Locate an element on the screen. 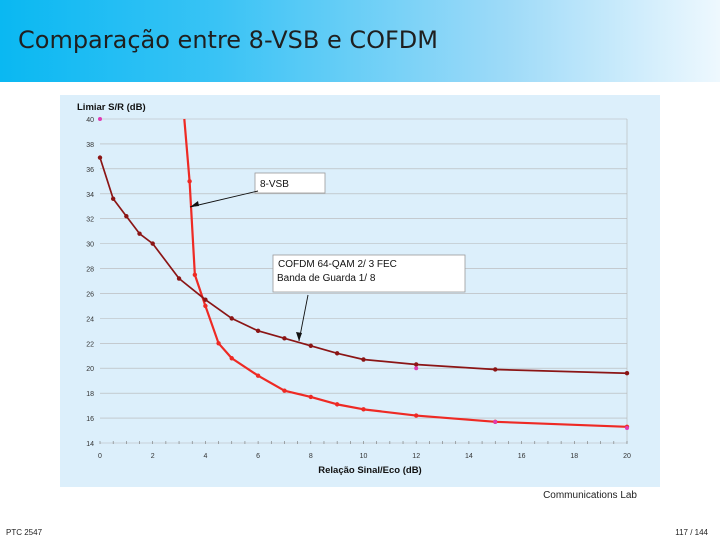  annotation-box-cofdm is located at coordinates (369, 273).